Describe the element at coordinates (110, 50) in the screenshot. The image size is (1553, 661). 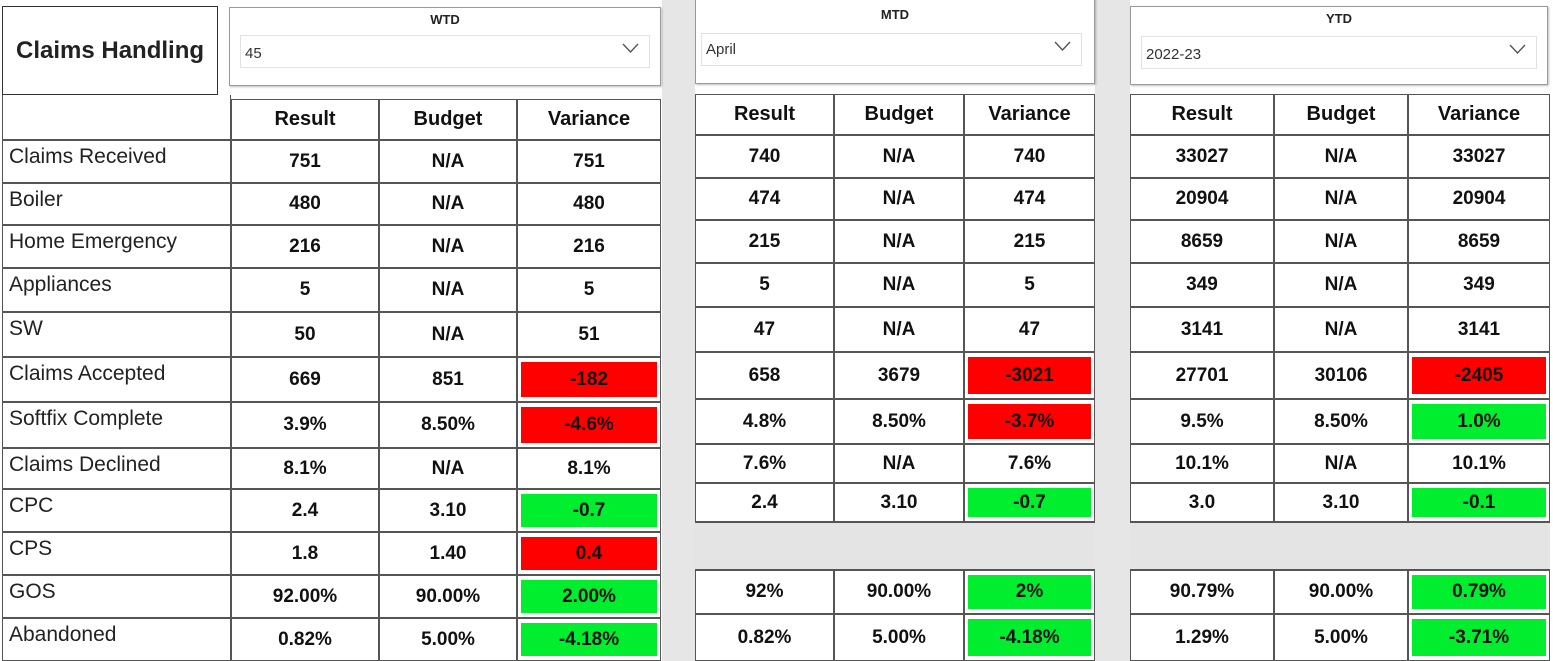
I see `page-title: Claims Handling` at that location.